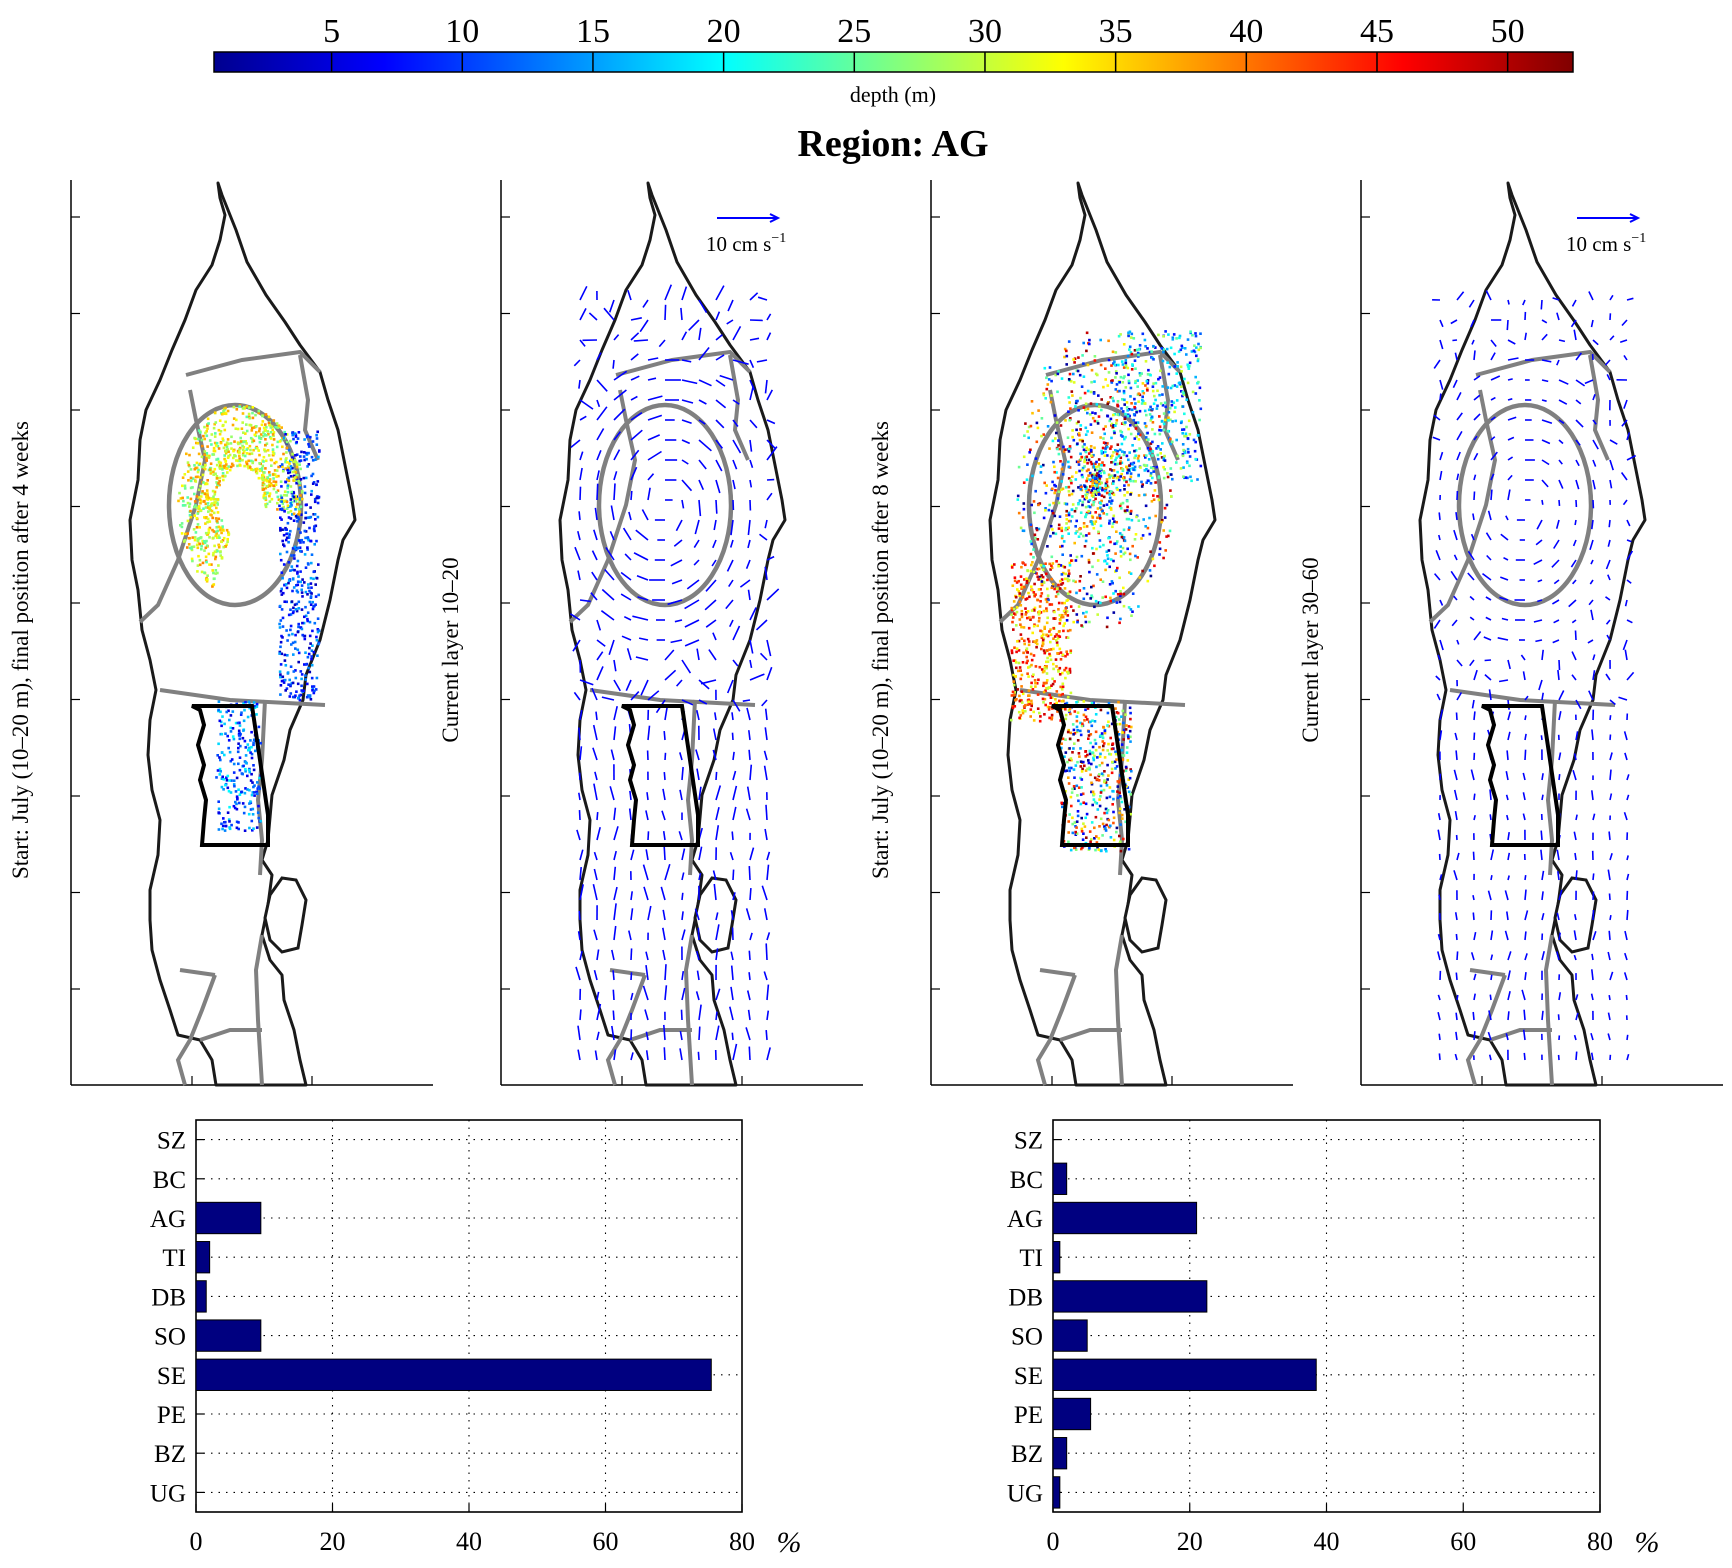 The image size is (1732, 1568). What do you see at coordinates (169, 1180) in the screenshot?
I see `bar-chart-category-label: BC` at bounding box center [169, 1180].